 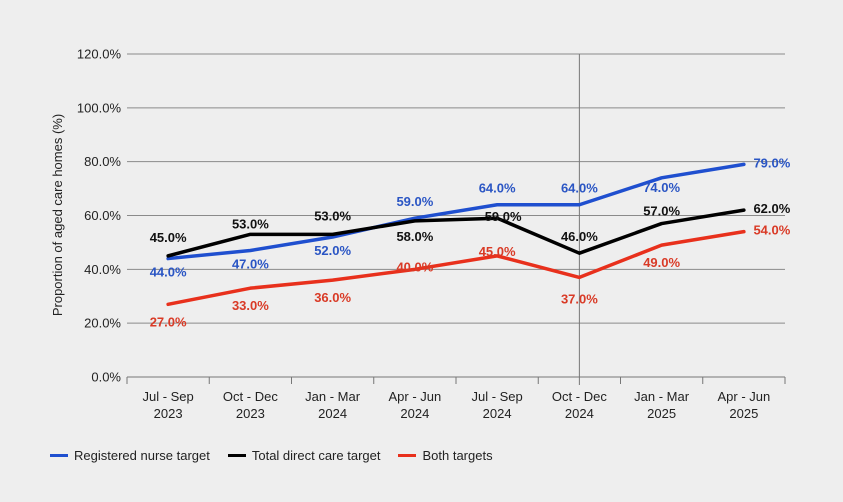 I want to click on data-label: 40.0%, so click(x=414, y=266).